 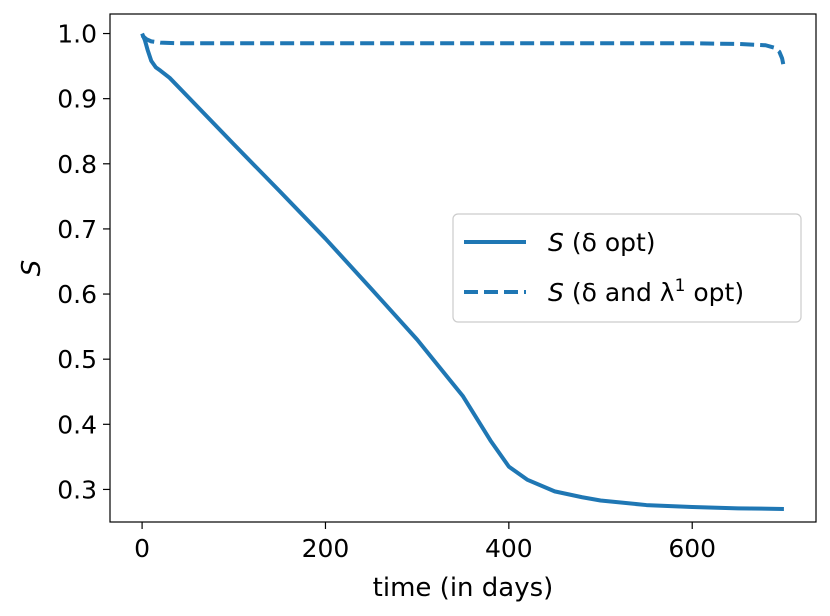 What do you see at coordinates (463, 588) in the screenshot?
I see `x-axis-label: time (in days)` at bounding box center [463, 588].